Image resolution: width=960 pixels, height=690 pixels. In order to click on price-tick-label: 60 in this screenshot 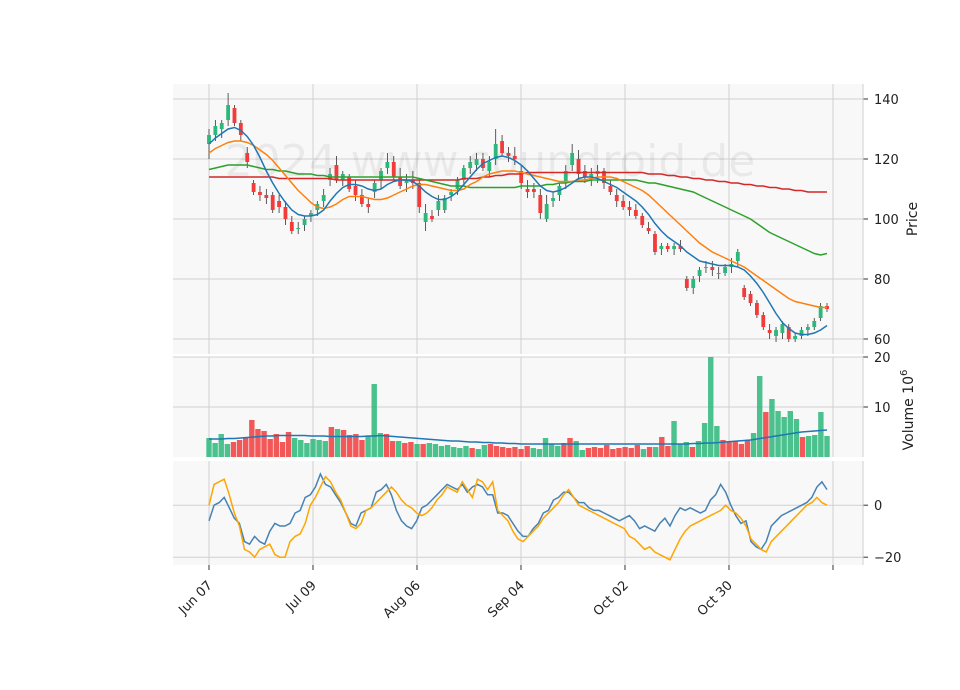, I will do `click(882, 340)`.